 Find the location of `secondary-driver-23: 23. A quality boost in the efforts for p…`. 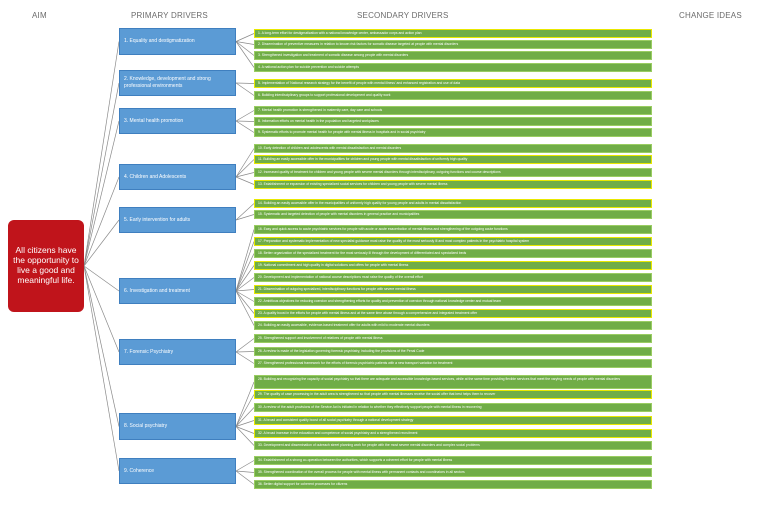

secondary-driver-23: 23. A quality boost in the efforts for p… is located at coordinates (453, 313).